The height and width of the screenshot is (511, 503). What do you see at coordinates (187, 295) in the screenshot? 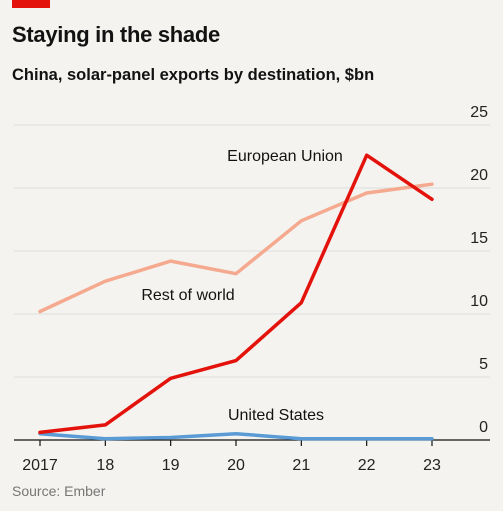
I see `series-label-rest-of-world: Rest of world` at bounding box center [187, 295].